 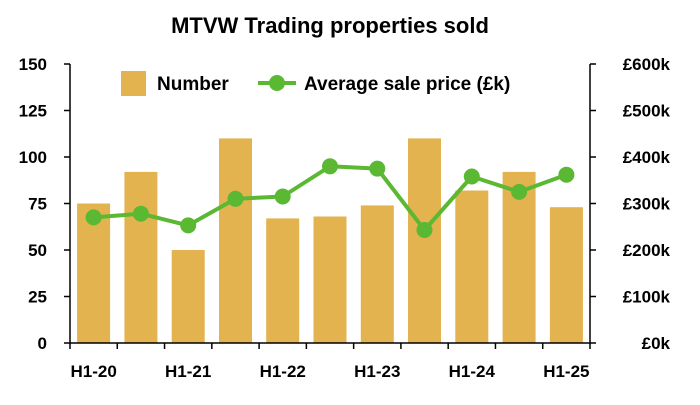 I want to click on y-left-tick-label: 50, so click(x=37, y=250).